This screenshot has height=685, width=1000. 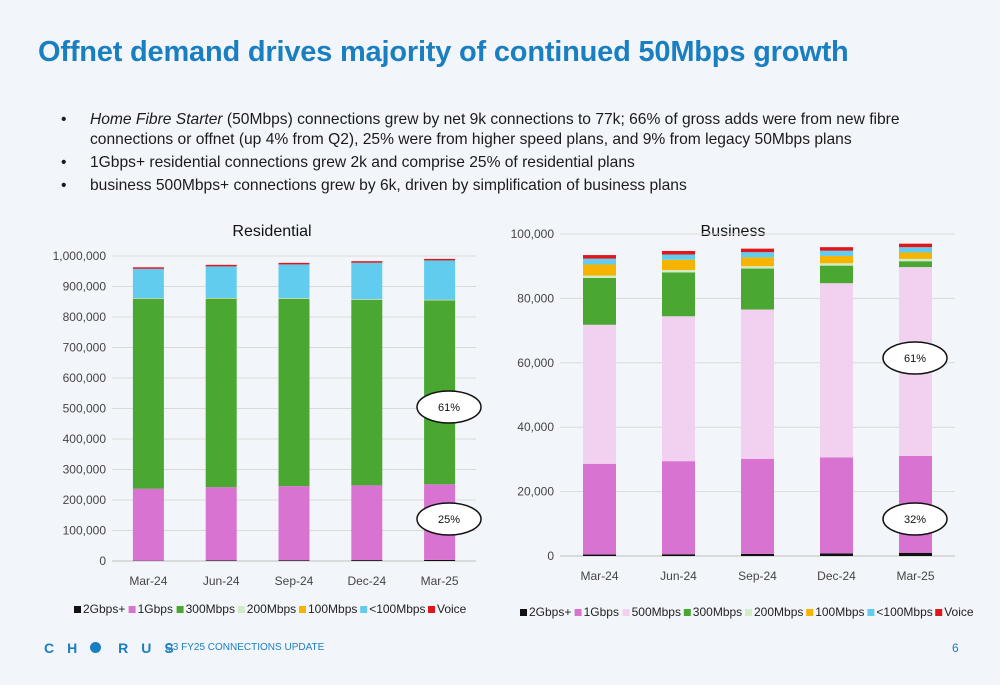 What do you see at coordinates (550, 612) in the screenshot?
I see `legend-label: 2Gbps+` at bounding box center [550, 612].